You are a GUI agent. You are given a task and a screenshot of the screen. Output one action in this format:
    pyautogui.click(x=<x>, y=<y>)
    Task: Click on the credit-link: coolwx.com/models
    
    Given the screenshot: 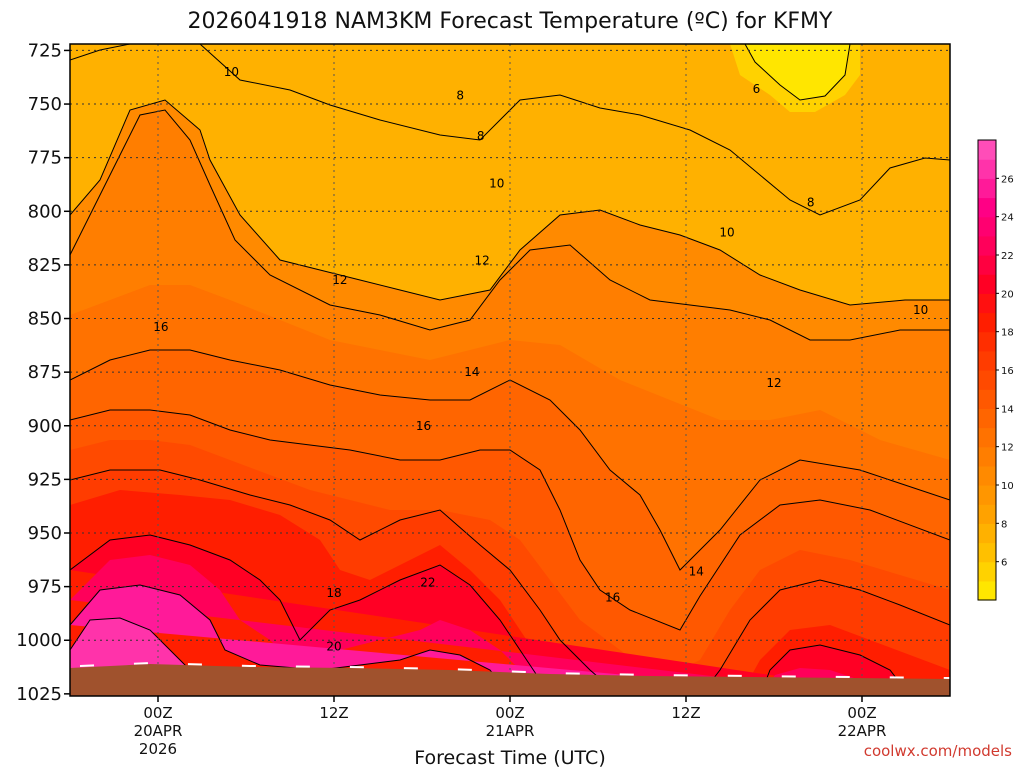 What is the action you would take?
    pyautogui.click(x=938, y=751)
    